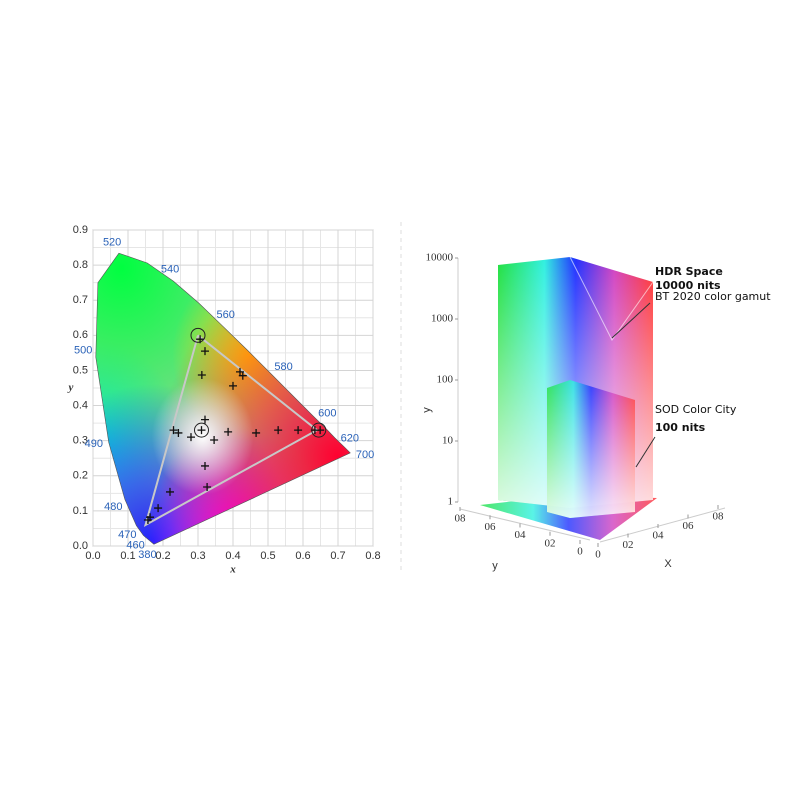  Describe the element at coordinates (337, 556) in the screenshot. I see `x-tick-label: 0.7` at that location.